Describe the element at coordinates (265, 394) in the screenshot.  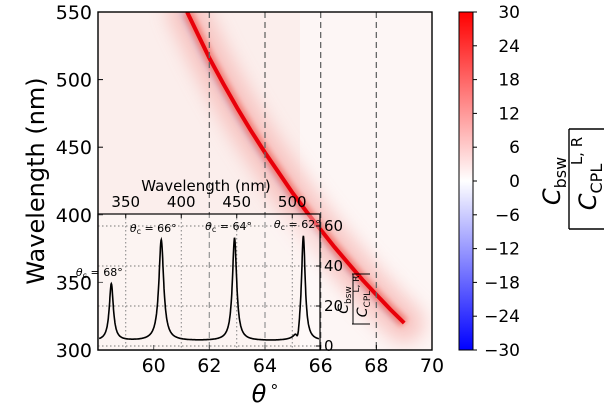
I see `main-x-axis-label: θ °` at that location.